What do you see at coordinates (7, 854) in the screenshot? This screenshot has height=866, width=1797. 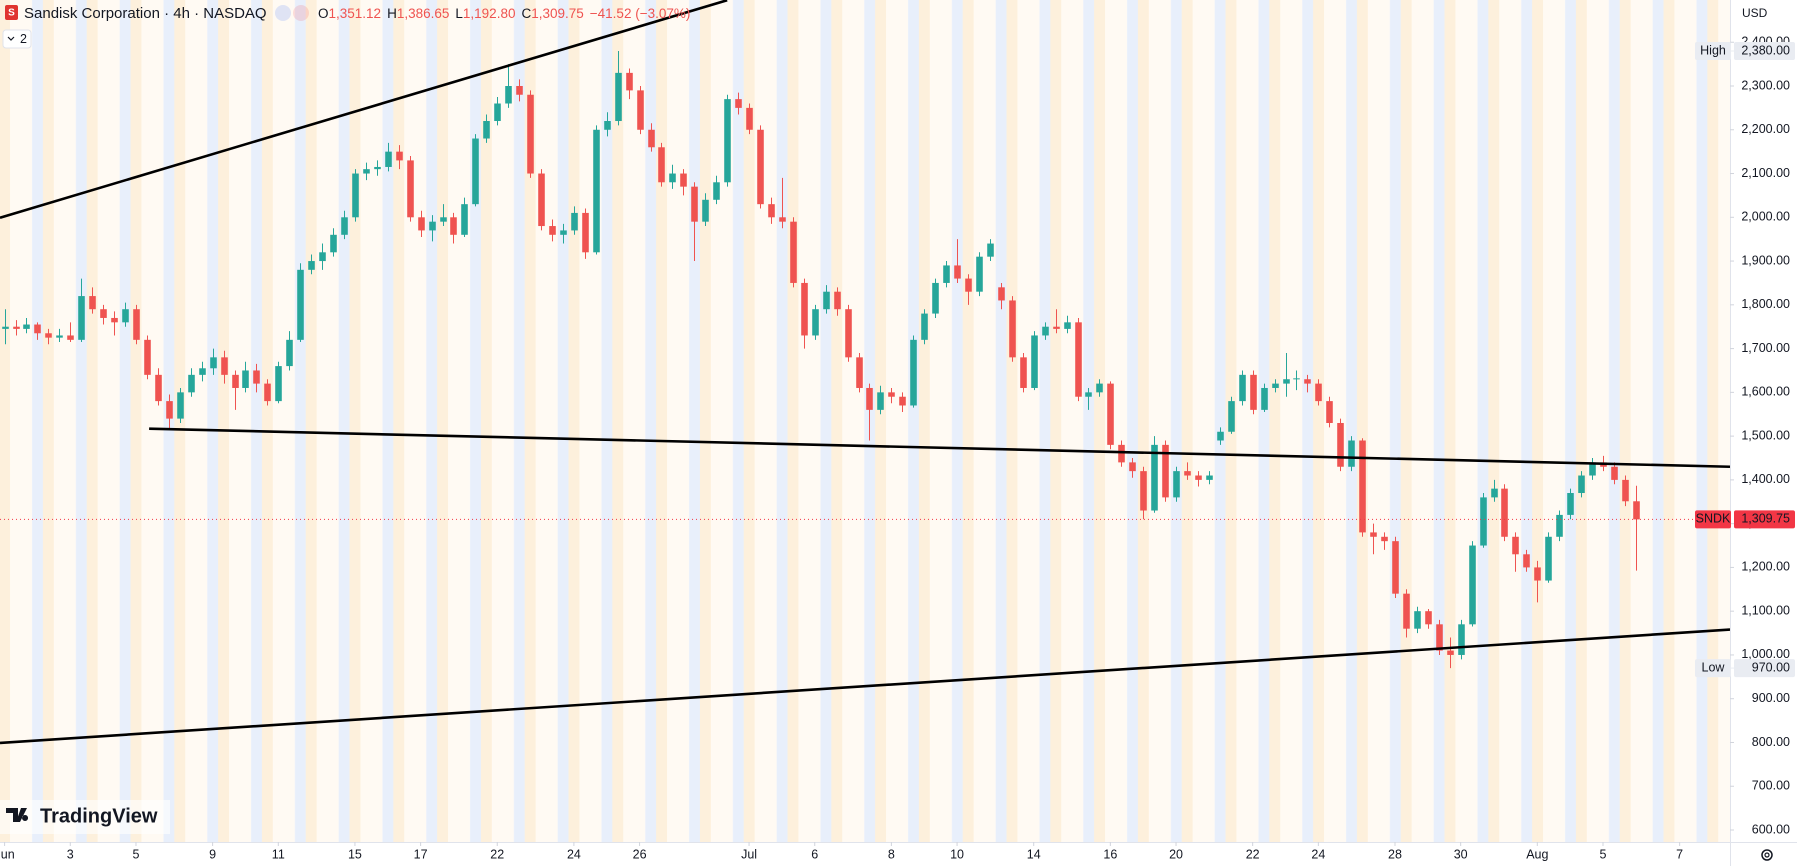 I see `x-tick-label: Jun` at bounding box center [7, 854].